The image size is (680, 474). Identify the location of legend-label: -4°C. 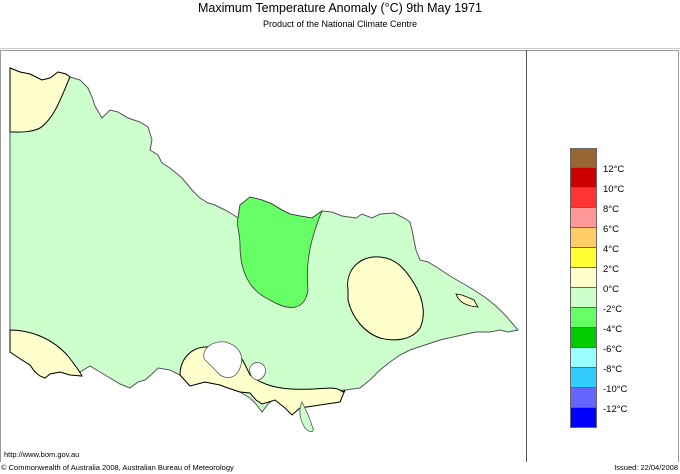
(613, 329).